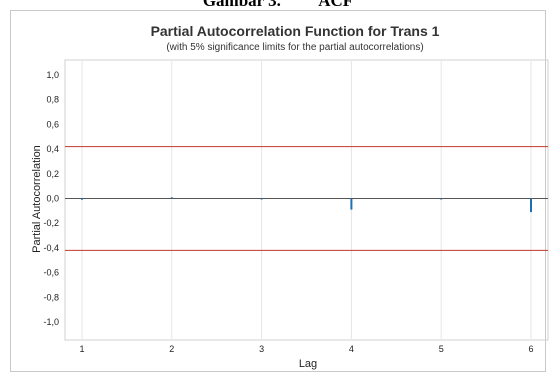  Describe the element at coordinates (37, 199) in the screenshot. I see `y-axis-title: Partial Autocorrelation` at that location.